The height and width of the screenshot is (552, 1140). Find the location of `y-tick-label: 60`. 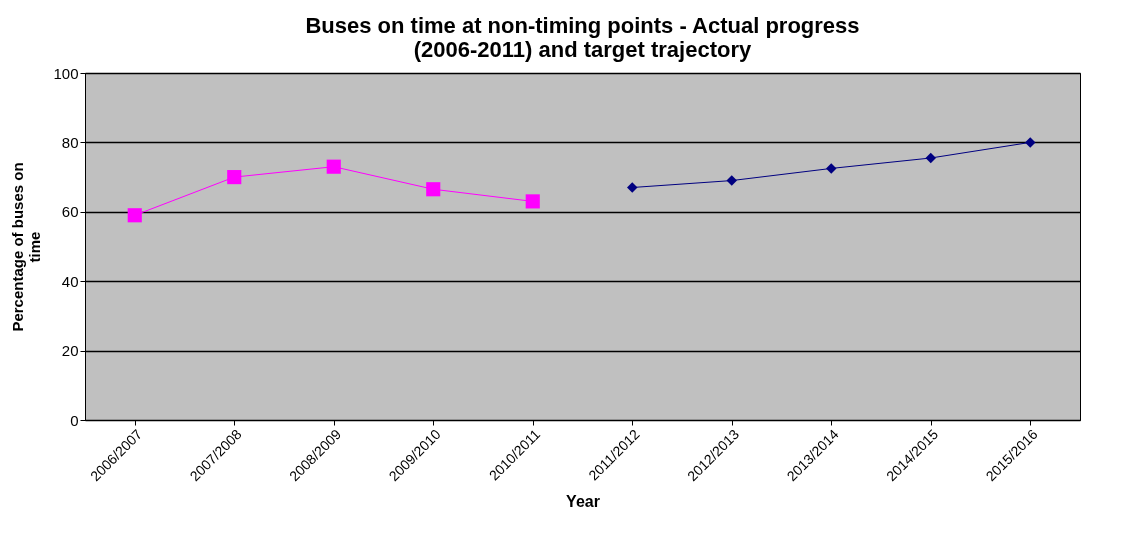

y-tick-label: 60 is located at coordinates (70, 212).